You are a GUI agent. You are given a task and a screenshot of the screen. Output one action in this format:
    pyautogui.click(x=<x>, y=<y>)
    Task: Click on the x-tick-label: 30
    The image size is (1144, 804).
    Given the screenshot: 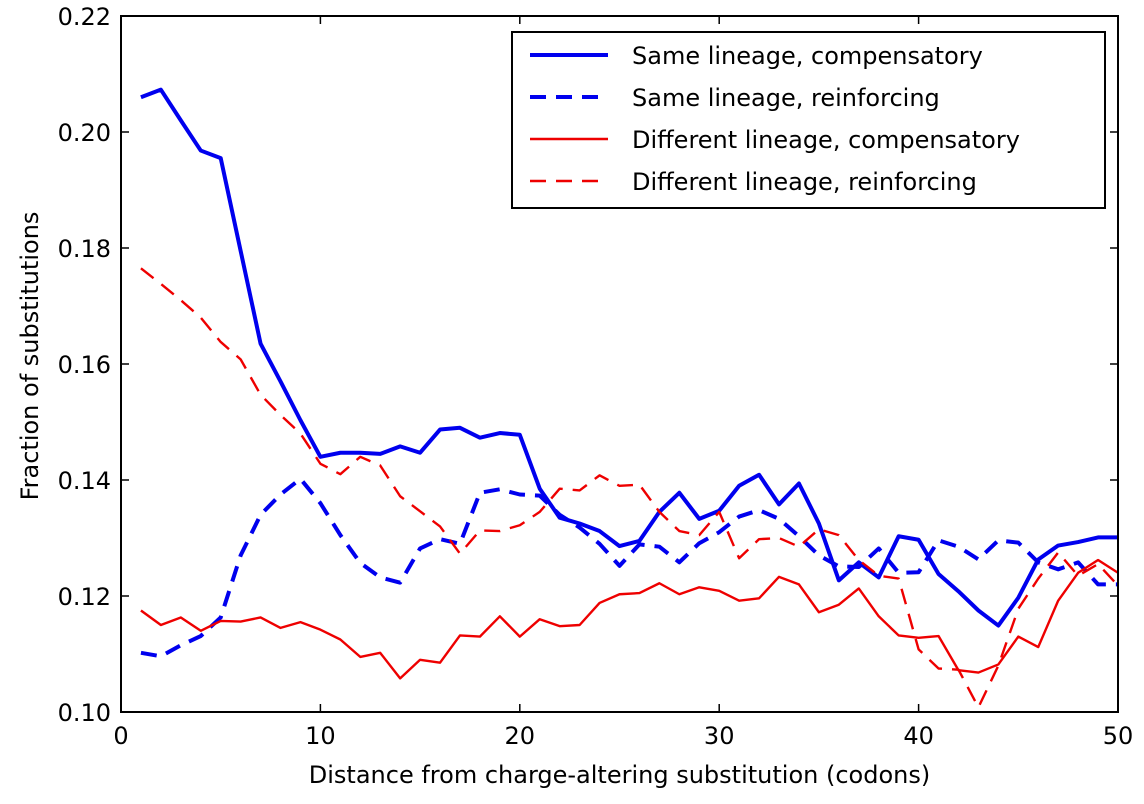 What is the action you would take?
    pyautogui.click(x=719, y=736)
    